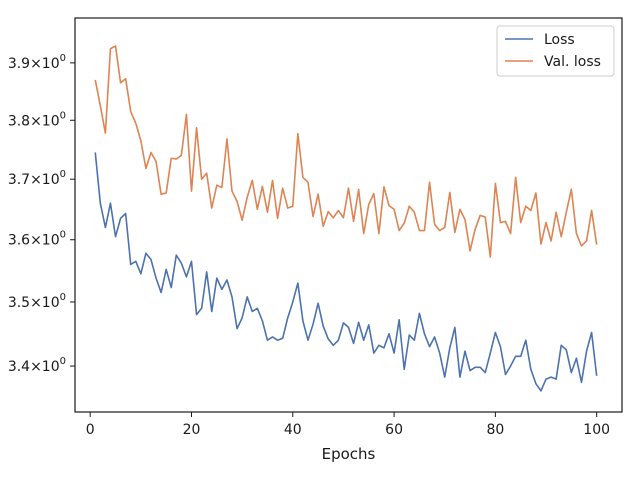 The width and height of the screenshot is (640, 480). I want to click on x-tick-label: 40, so click(293, 430).